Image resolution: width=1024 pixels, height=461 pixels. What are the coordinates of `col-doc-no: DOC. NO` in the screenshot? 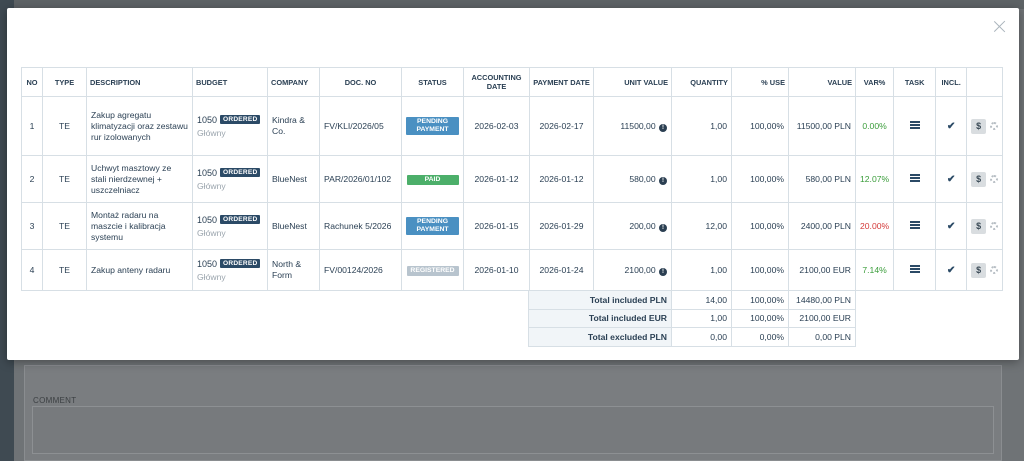 It's located at (360, 82).